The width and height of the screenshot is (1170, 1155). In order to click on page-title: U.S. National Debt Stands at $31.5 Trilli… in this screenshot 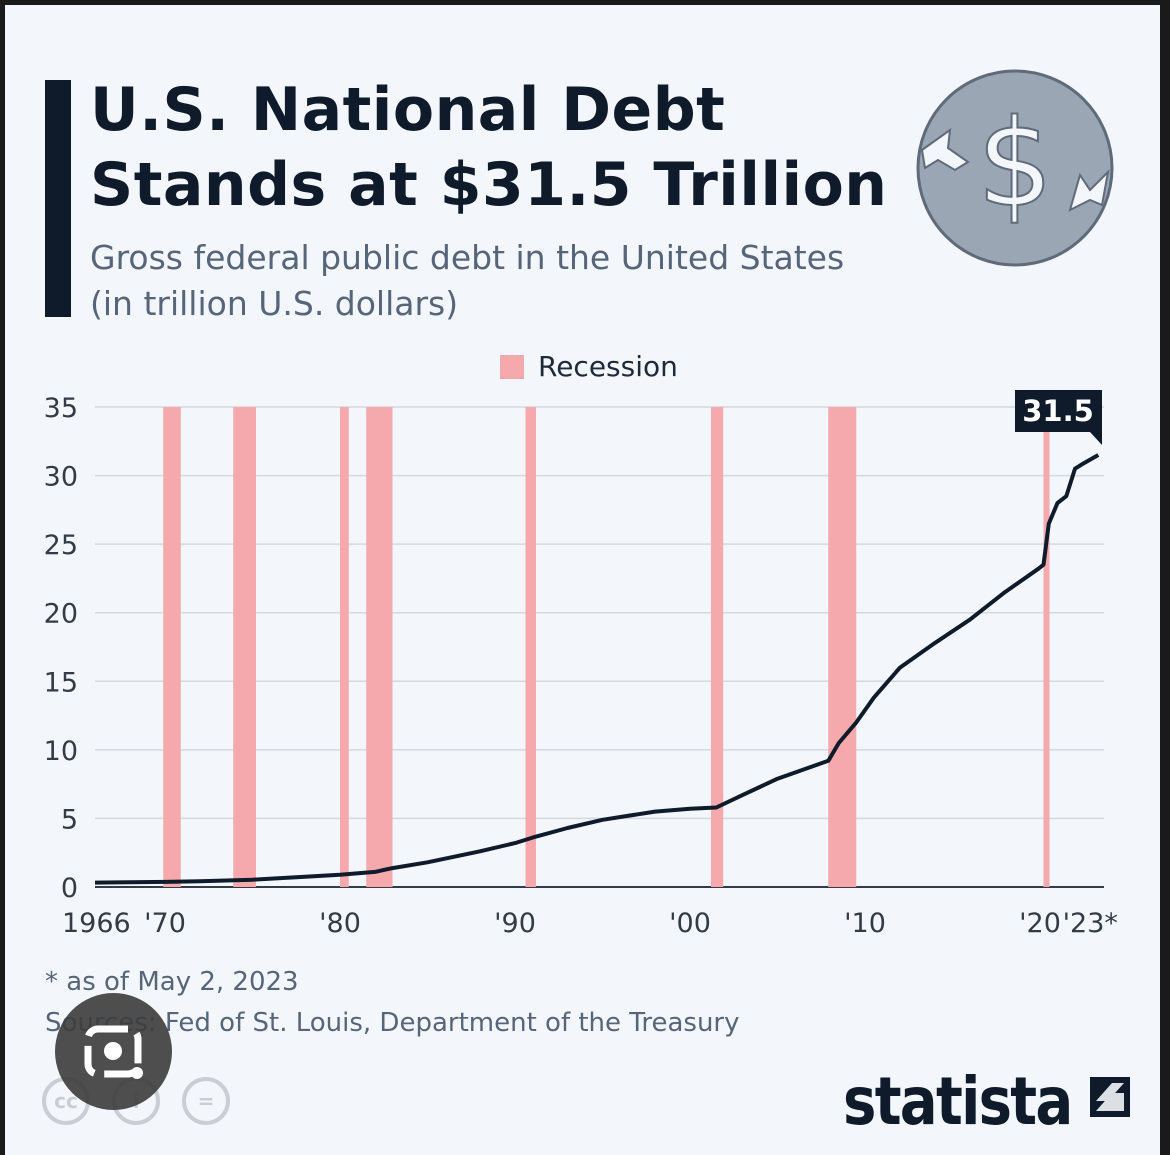, I will do `click(489, 148)`.